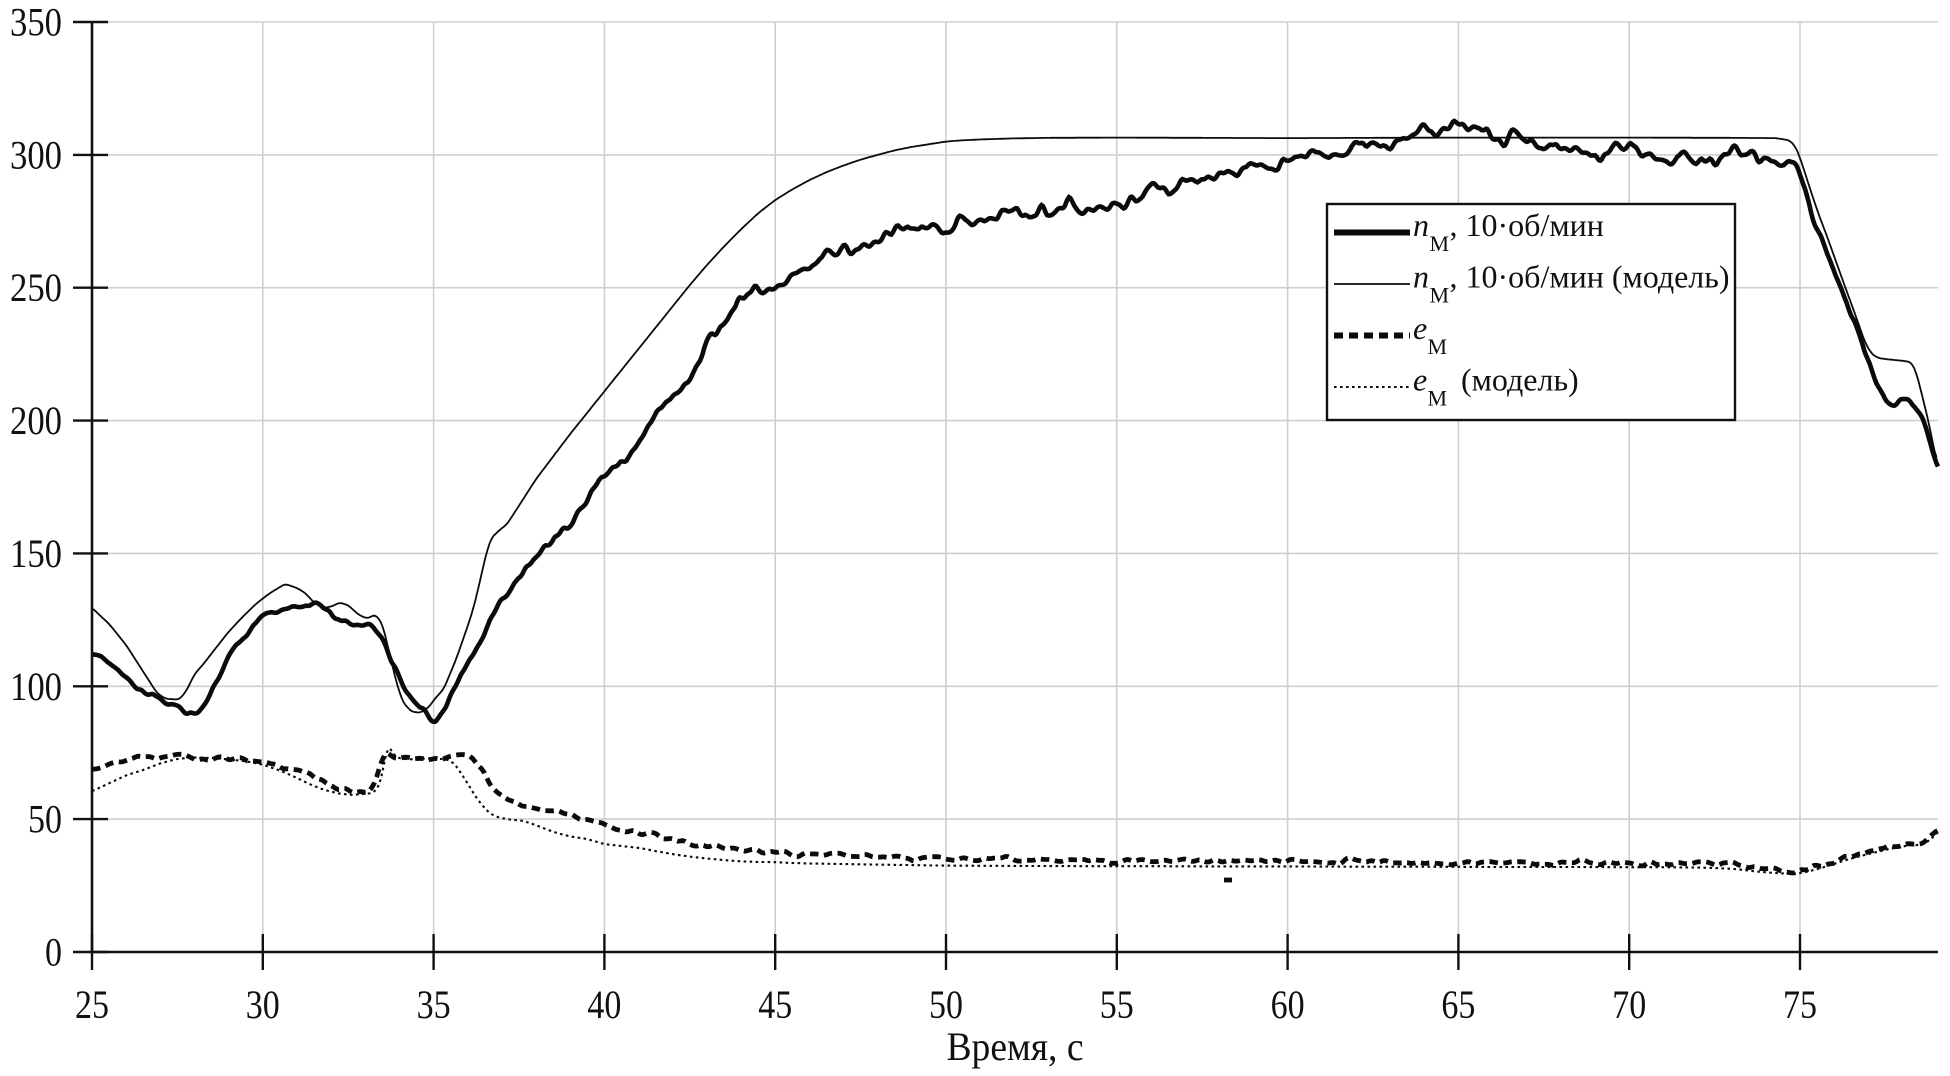  I want to click on svg-text: , 10·об/мин, so click(1527, 225).